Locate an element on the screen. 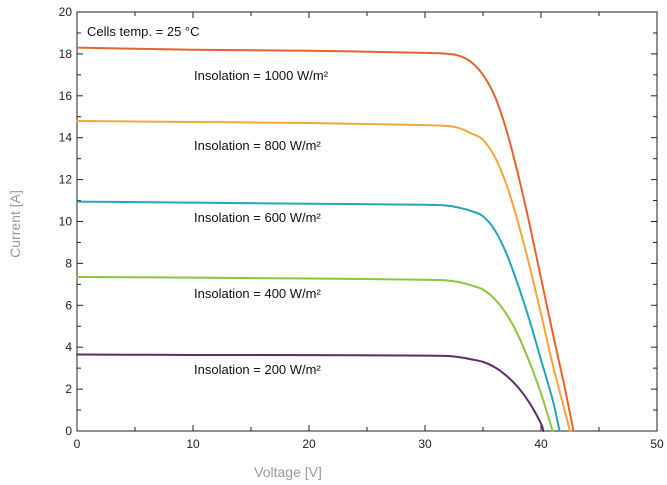  series-label-800: Insolation = 800 W/m² is located at coordinates (257, 145).